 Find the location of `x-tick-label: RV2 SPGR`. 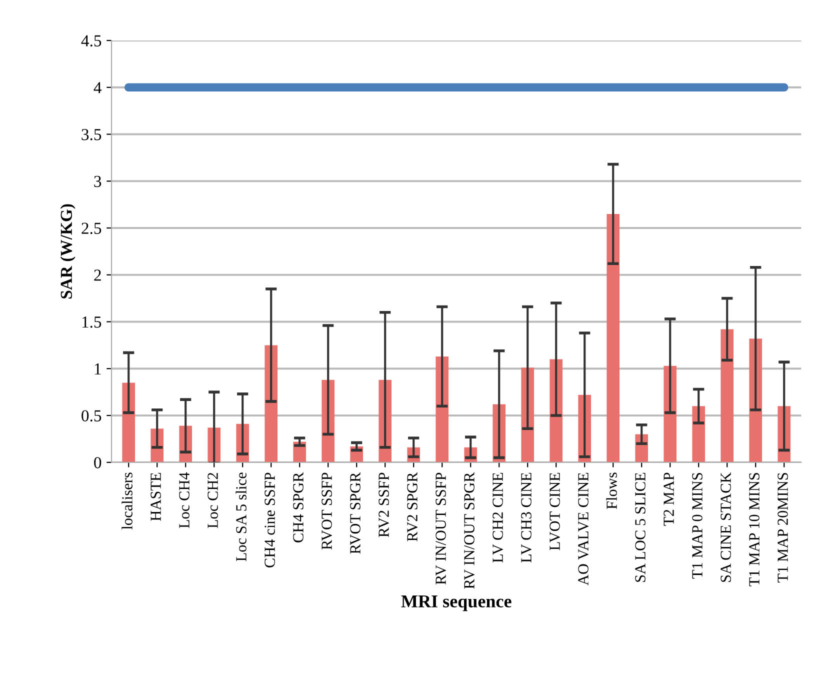

x-tick-label: RV2 SPGR is located at coordinates (412, 507).